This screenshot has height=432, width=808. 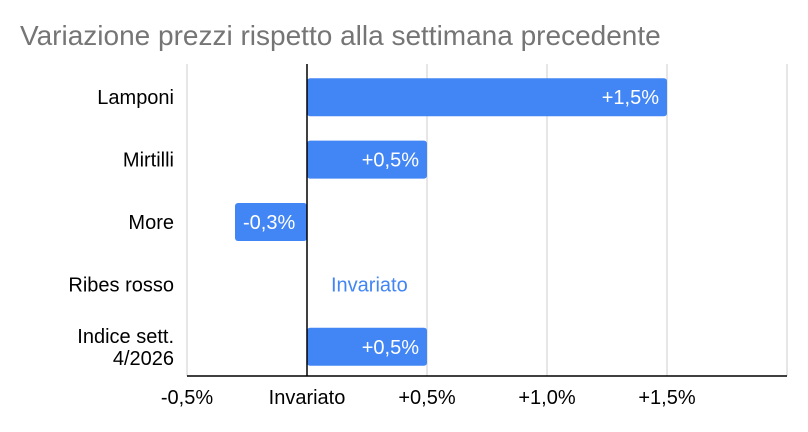 I want to click on data-label: -0,3%, so click(x=269, y=223).